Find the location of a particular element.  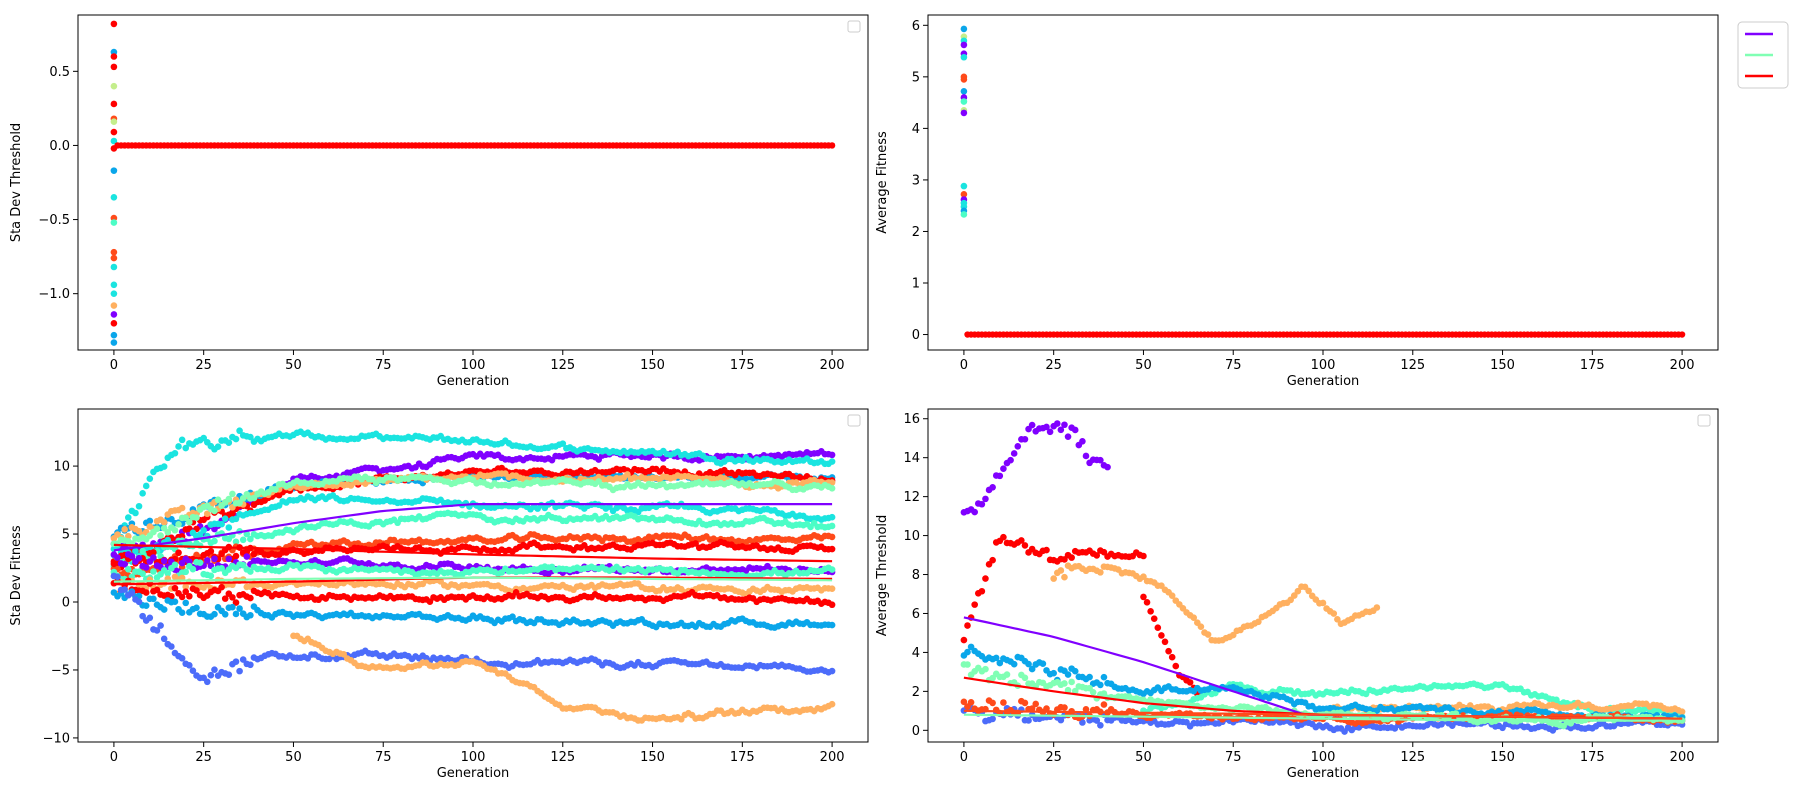

x-tick-label: 50 is located at coordinates (1143, 365).